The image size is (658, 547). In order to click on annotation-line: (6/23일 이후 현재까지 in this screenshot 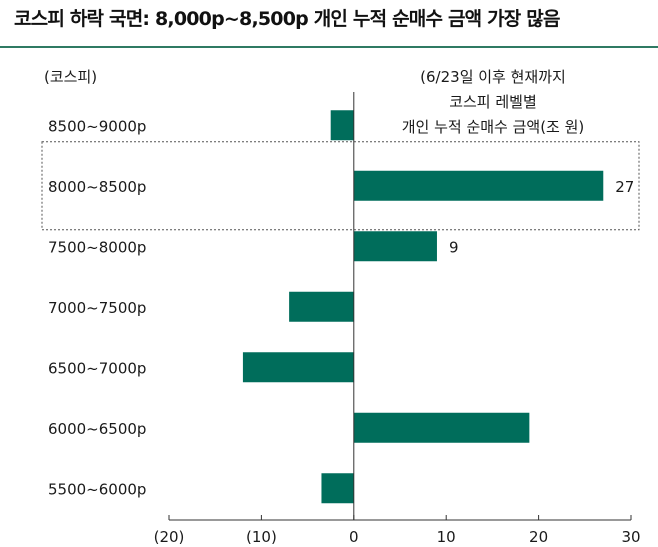, I will do `click(493, 77)`.